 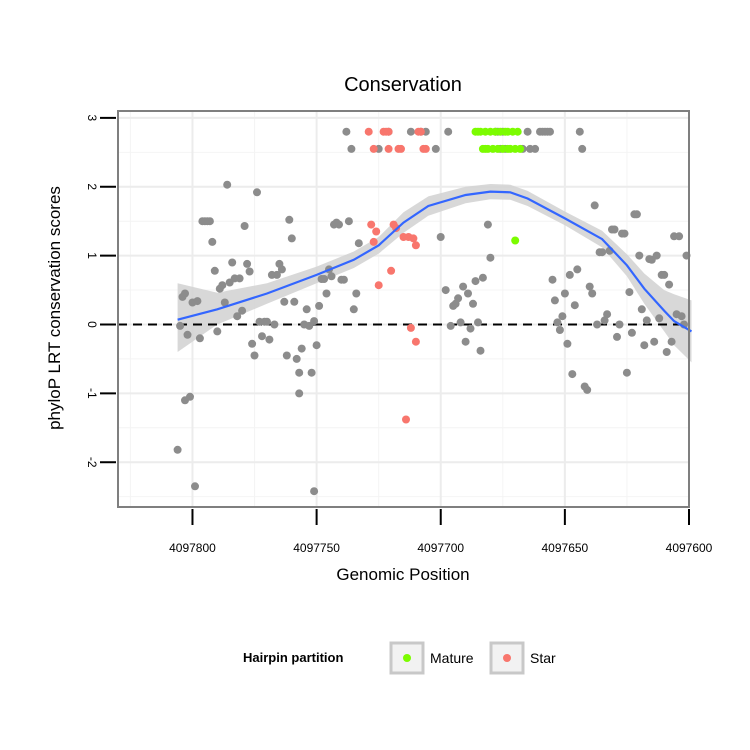 What do you see at coordinates (435, 261) in the screenshot?
I see `smooth-trend-line` at bounding box center [435, 261].